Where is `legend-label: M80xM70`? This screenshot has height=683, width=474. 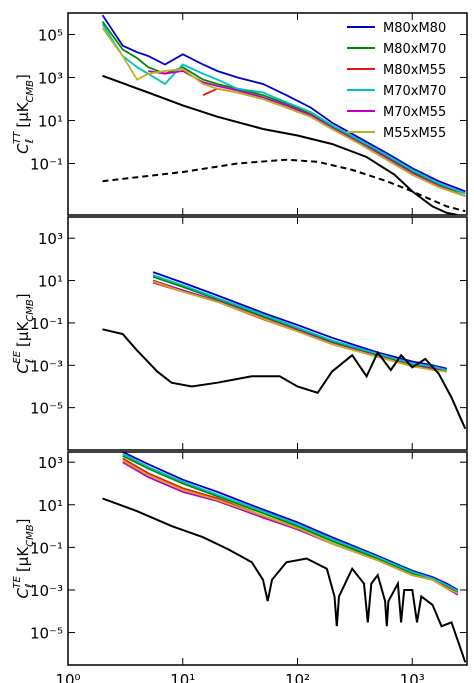
legend-label: M80xM70 is located at coordinates (414, 49).